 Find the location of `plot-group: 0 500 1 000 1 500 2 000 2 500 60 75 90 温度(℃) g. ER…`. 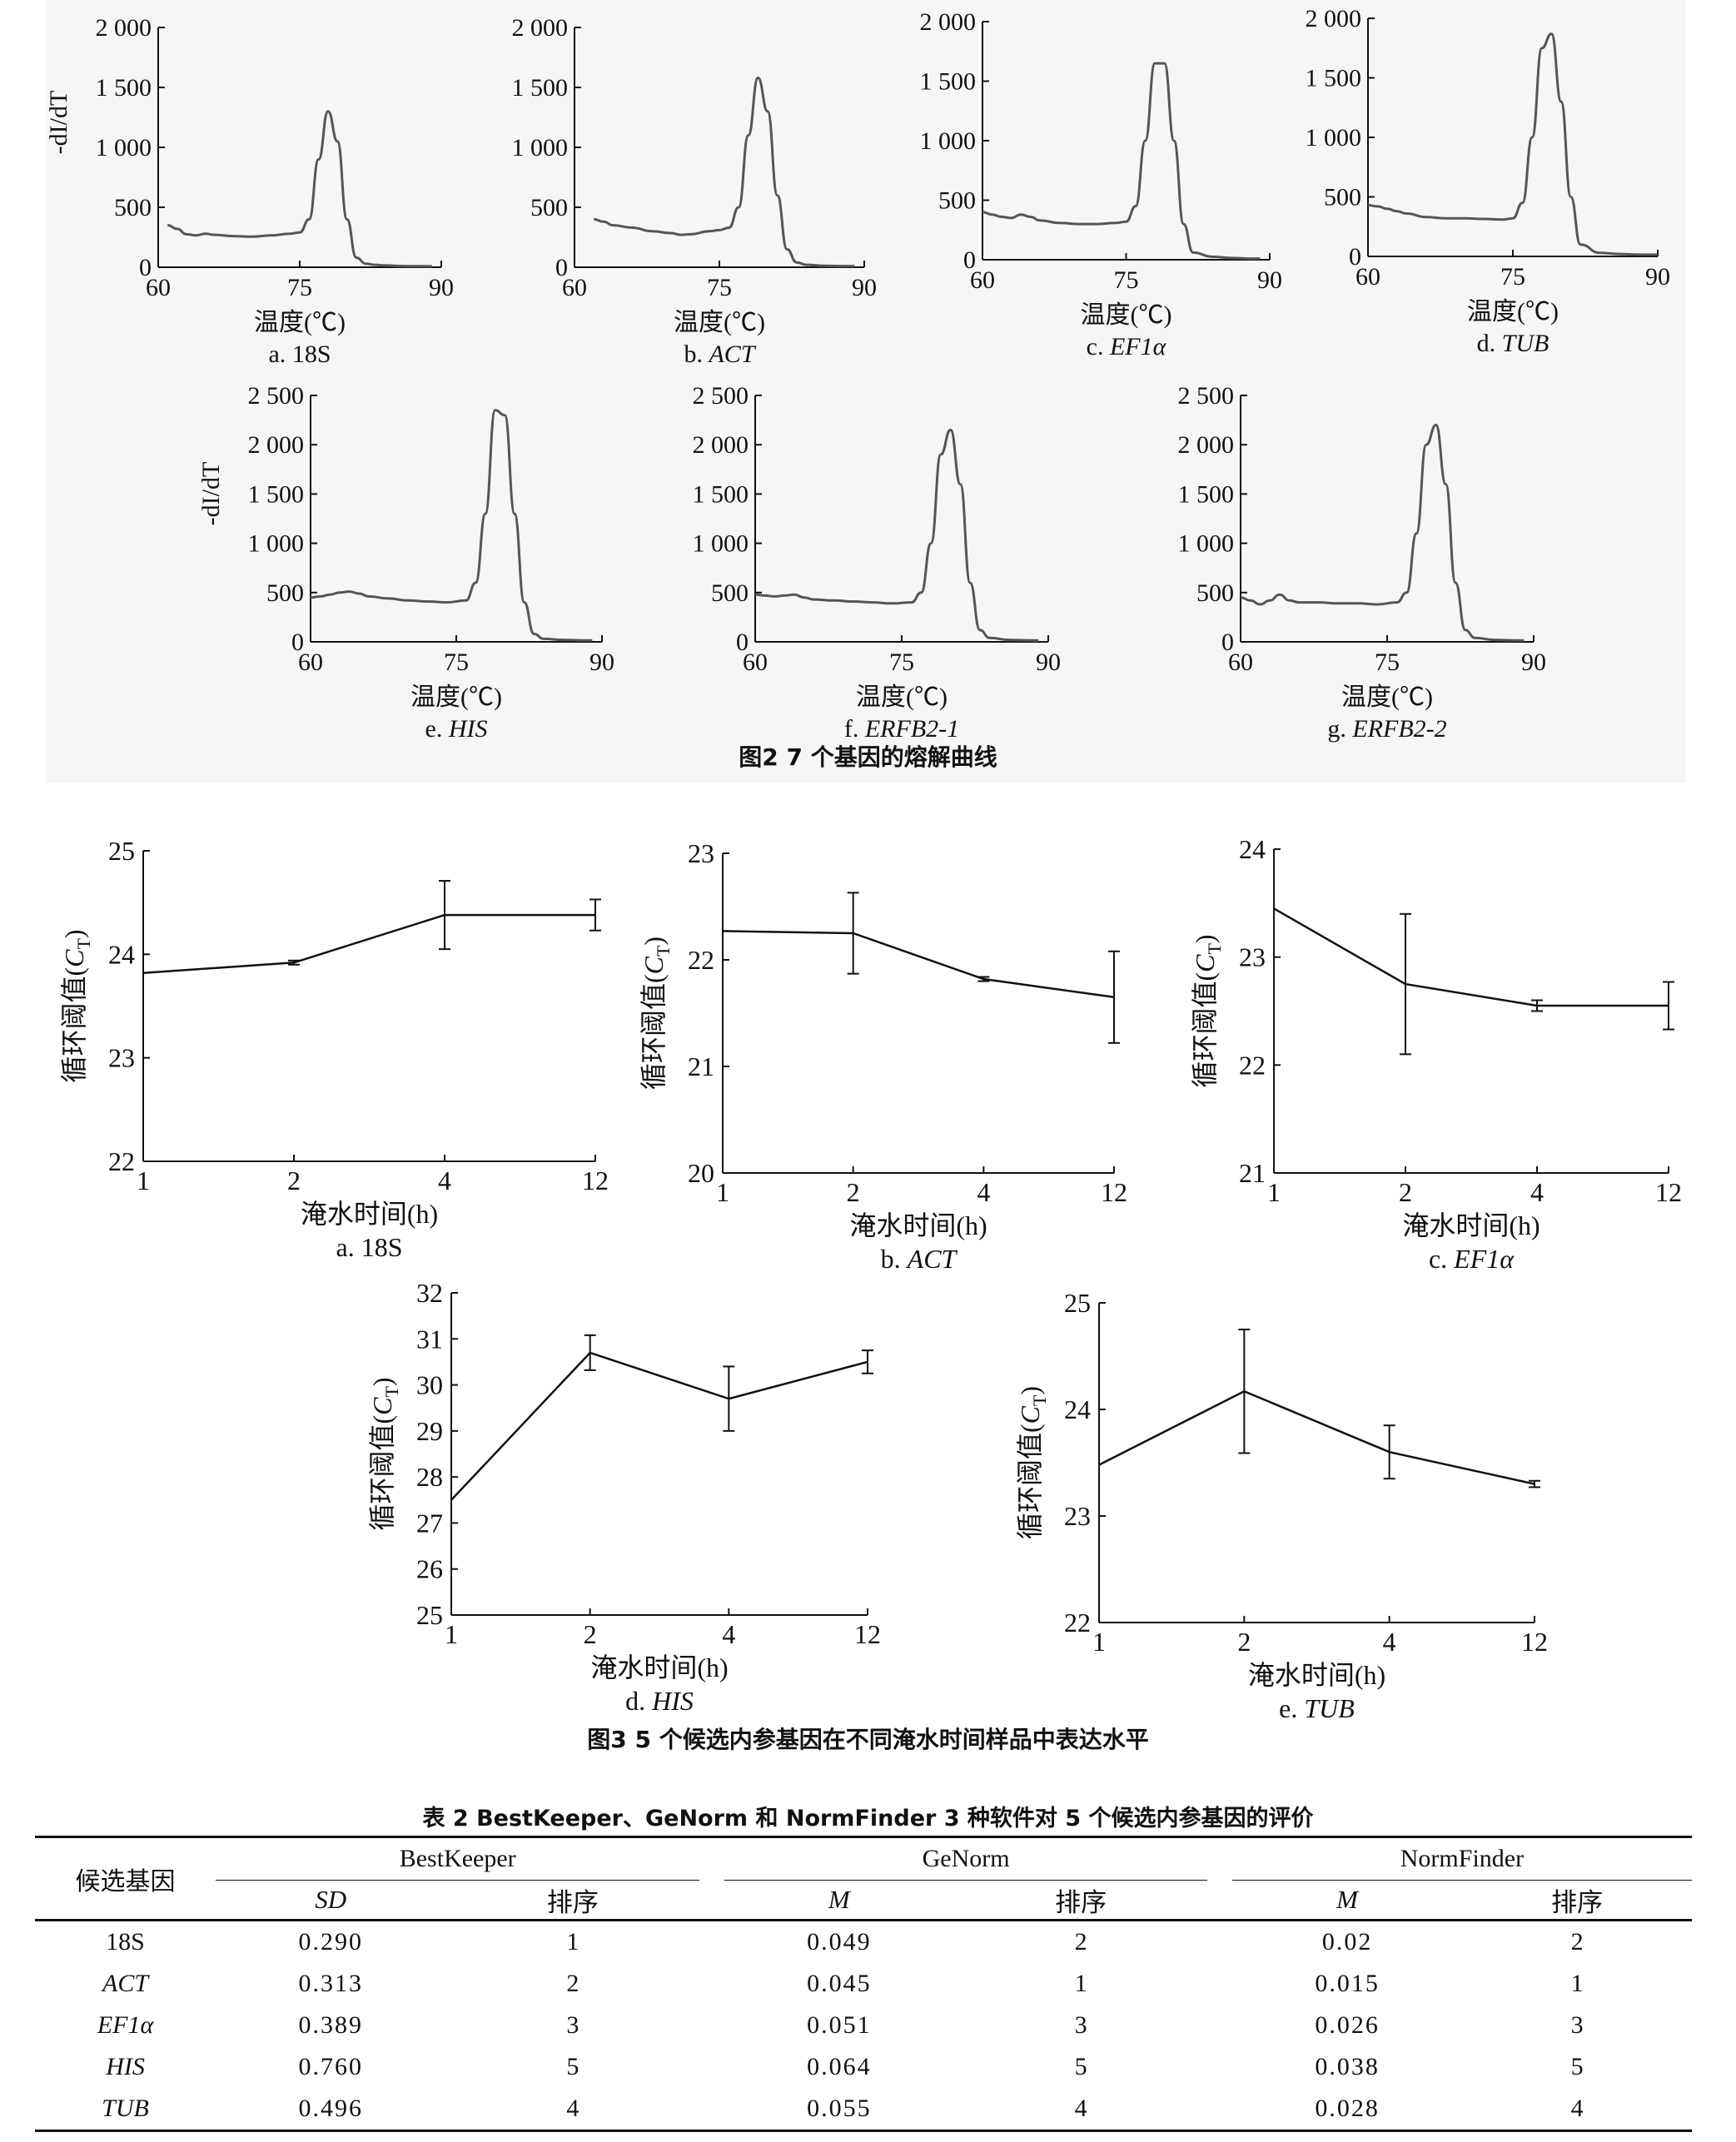

plot-group: 0 500 1 000 1 500 2 000 2 500 60 75 90 温度(℃) g. ER… is located at coordinates (1362, 562).